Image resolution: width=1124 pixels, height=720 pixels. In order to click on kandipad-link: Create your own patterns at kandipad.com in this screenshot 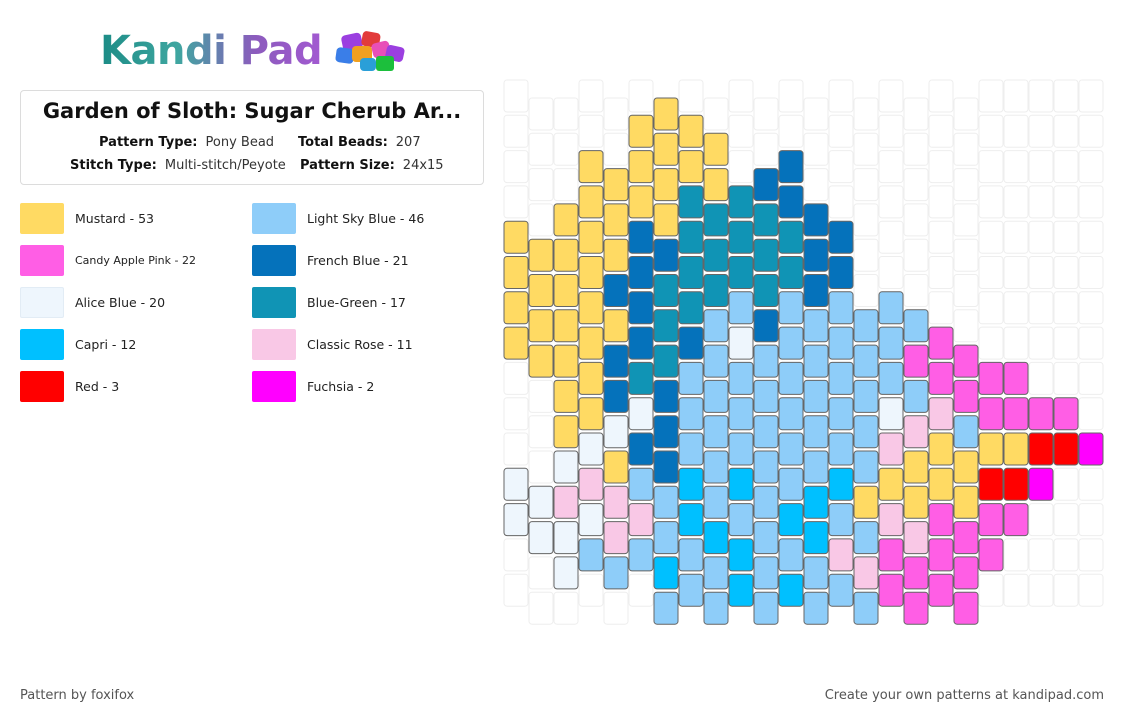, I will do `click(964, 695)`.